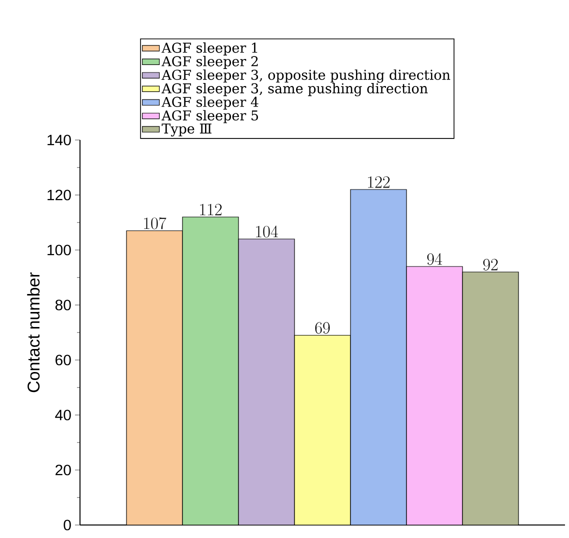 Image resolution: width=569 pixels, height=538 pixels. I want to click on y-tick-label: 60, so click(63, 360).